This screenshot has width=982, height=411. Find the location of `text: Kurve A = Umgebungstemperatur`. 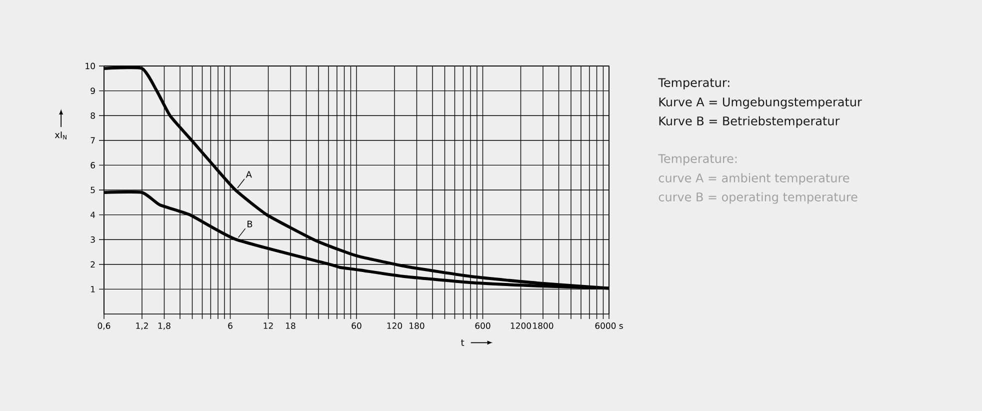

text: Kurve A = Umgebungstemperatur is located at coordinates (760, 103).